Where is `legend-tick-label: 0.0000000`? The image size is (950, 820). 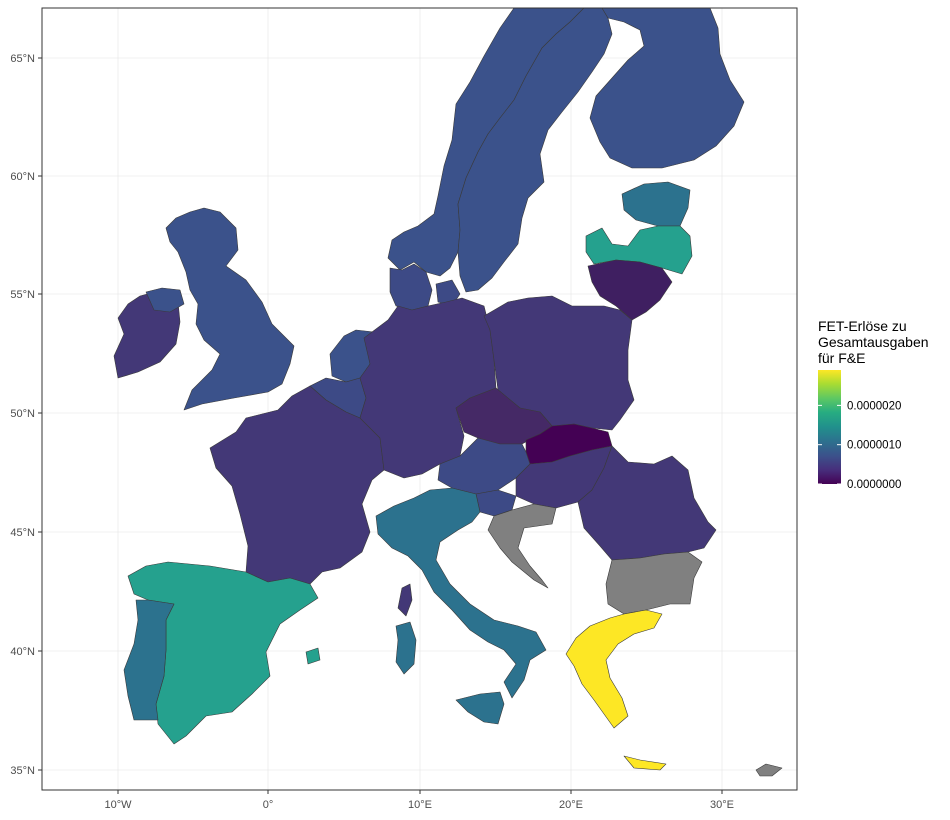 legend-tick-label: 0.0000000 is located at coordinates (874, 485).